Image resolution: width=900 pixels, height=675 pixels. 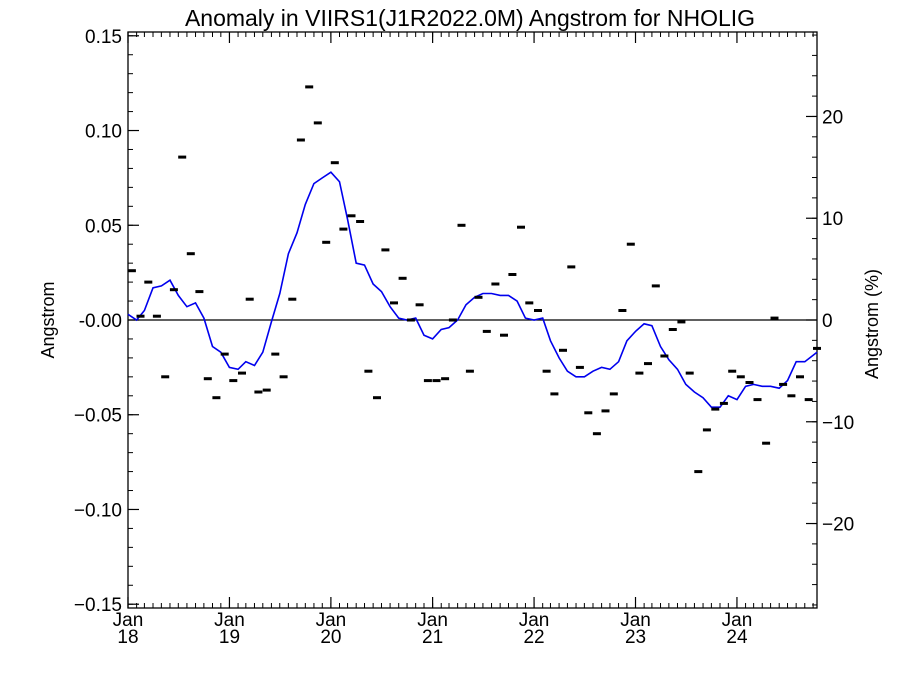 What do you see at coordinates (827, 321) in the screenshot?
I see `y2-tick-label: 0` at bounding box center [827, 321].